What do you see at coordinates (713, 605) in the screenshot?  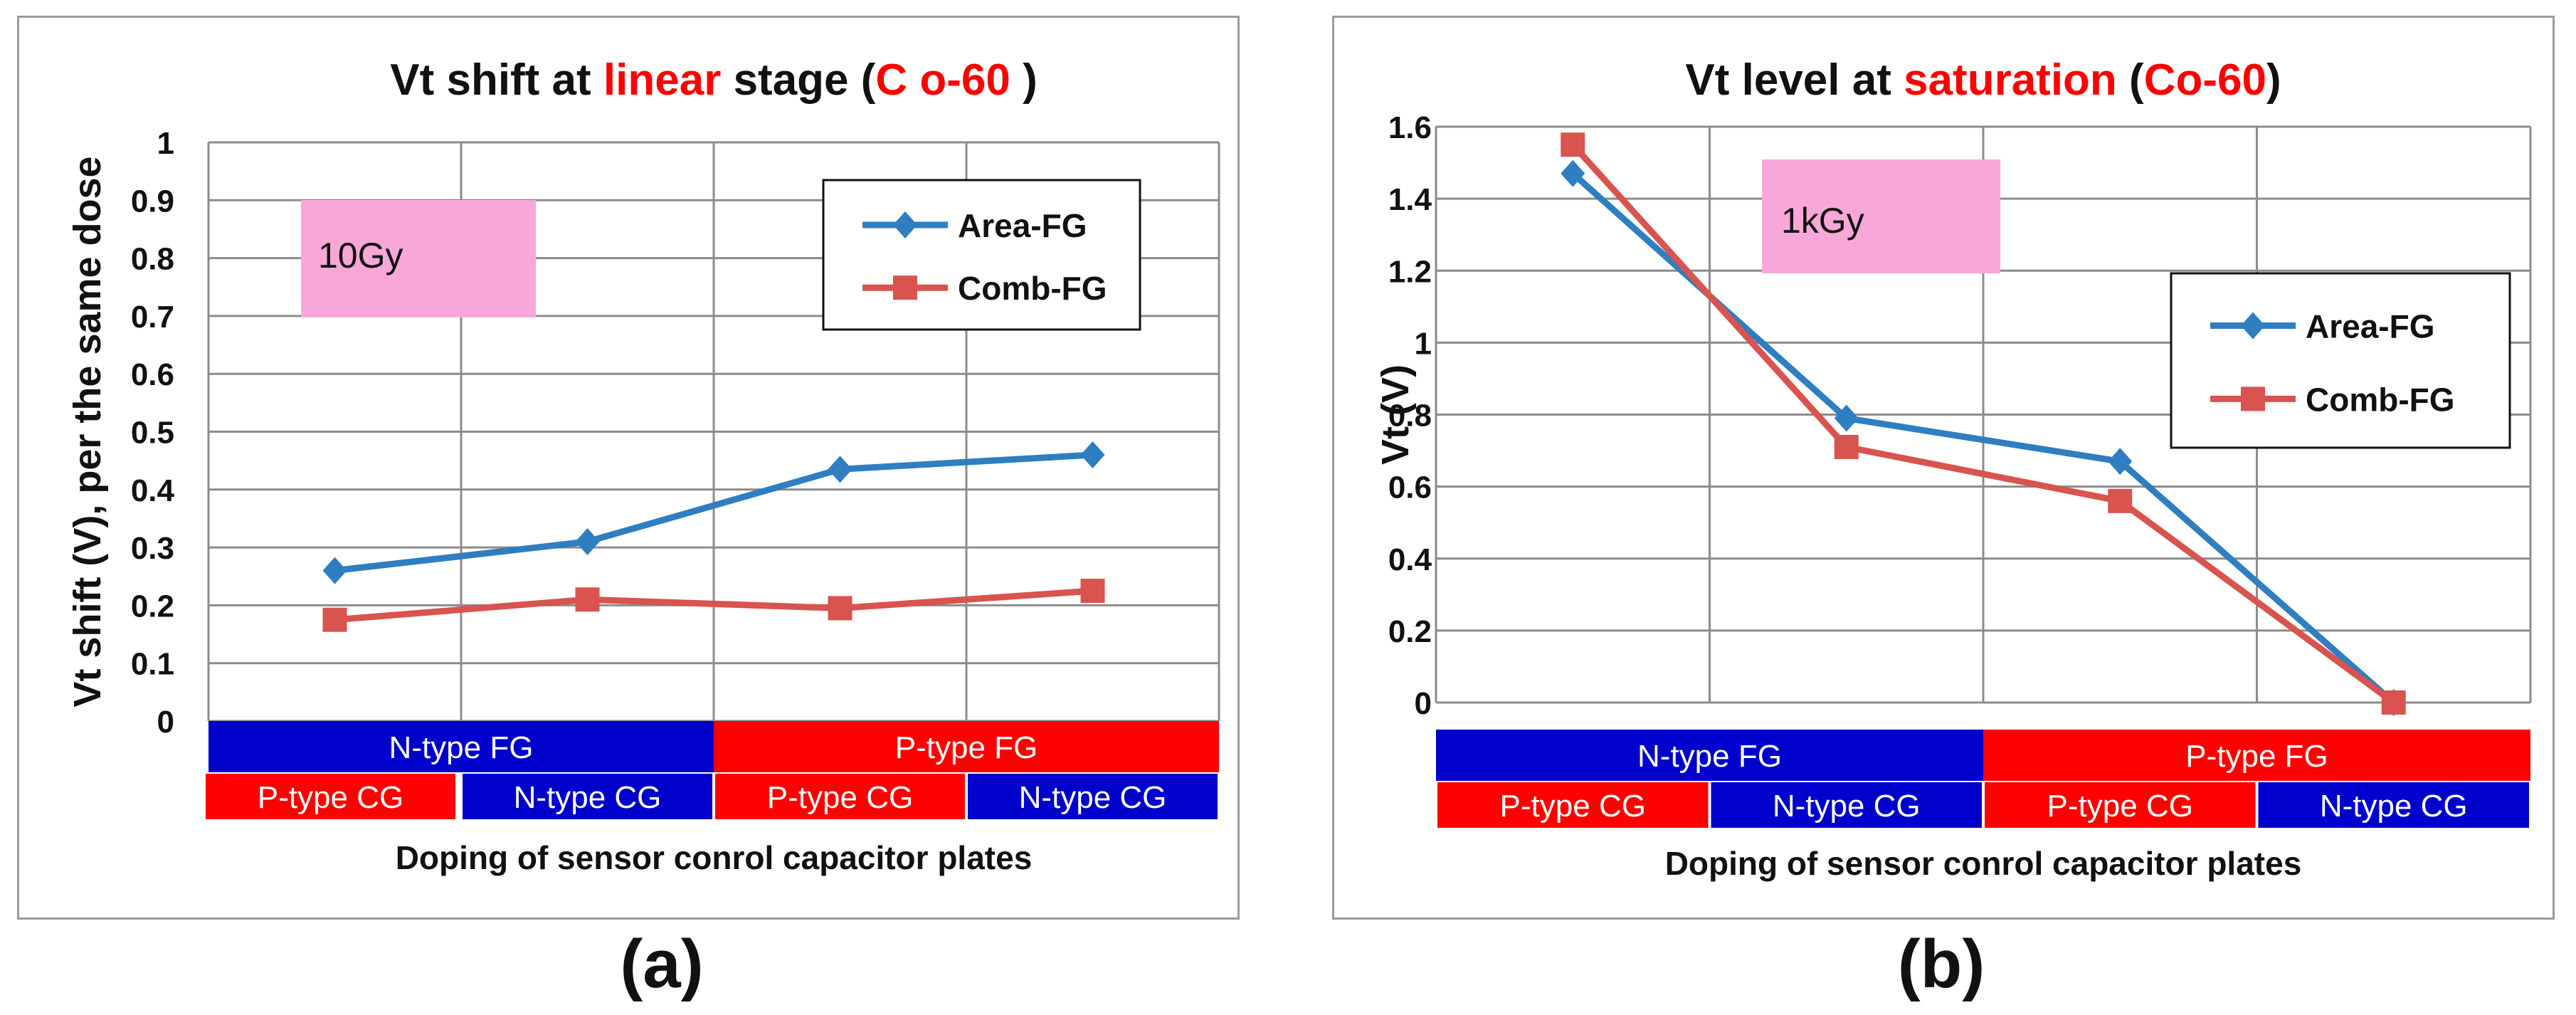 I see `chart-a-series-line-comb-fg` at bounding box center [713, 605].